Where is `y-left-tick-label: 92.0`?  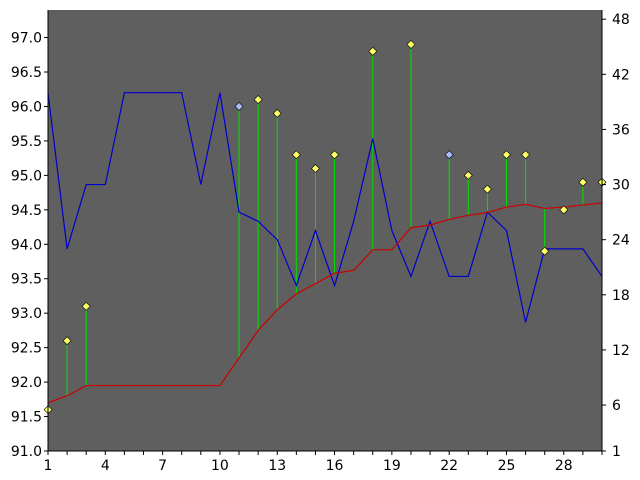 y-left-tick-label: 92.0 is located at coordinates (26, 383).